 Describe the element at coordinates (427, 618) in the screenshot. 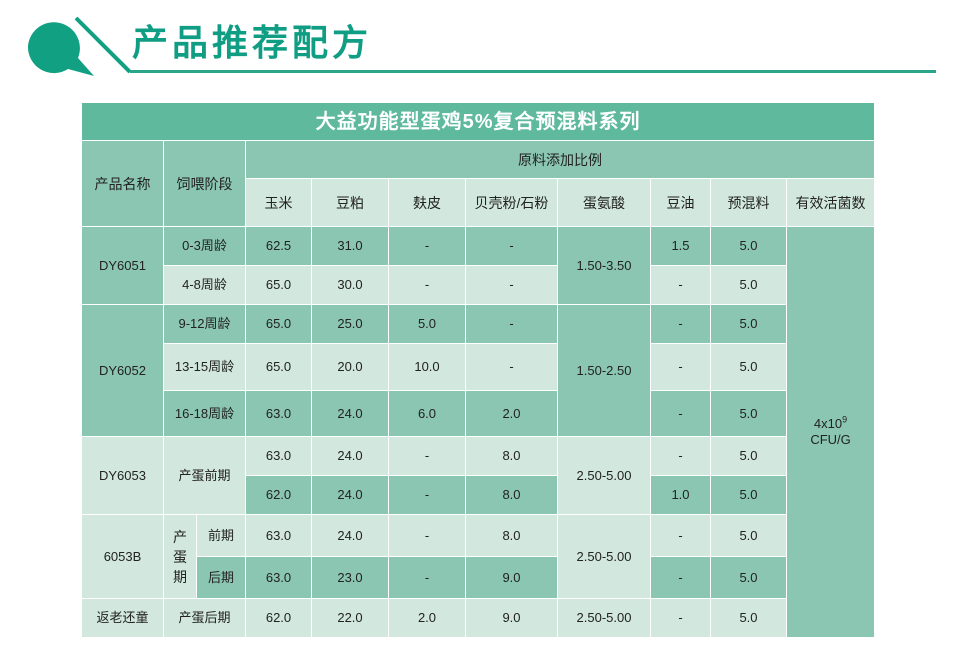

I see `cell-bran: 2.0` at that location.